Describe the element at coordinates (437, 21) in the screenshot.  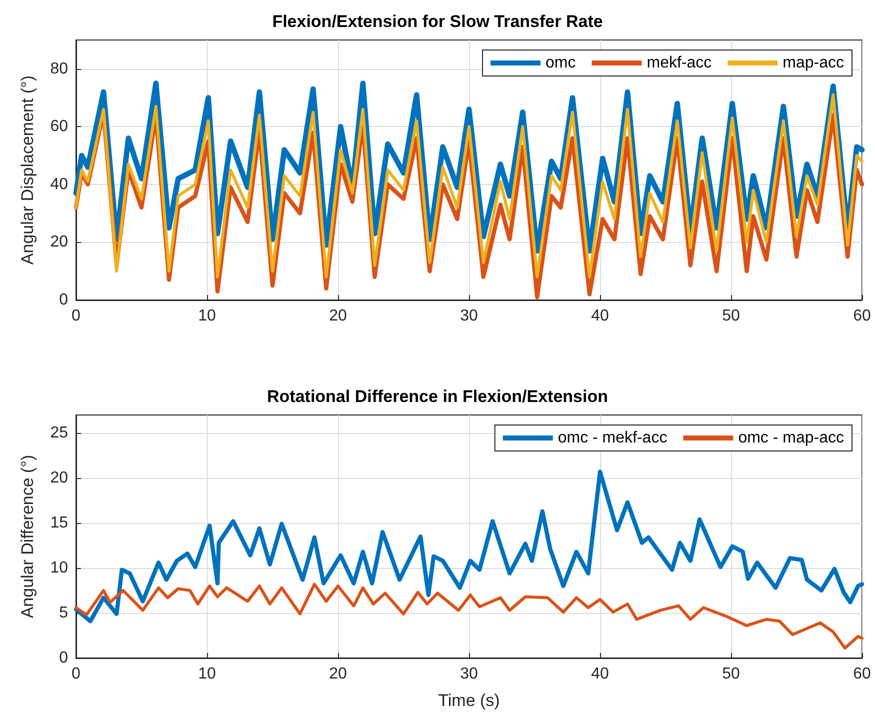
I see `chart-title: Flexion/Extension for Slow Transfer Rate` at that location.